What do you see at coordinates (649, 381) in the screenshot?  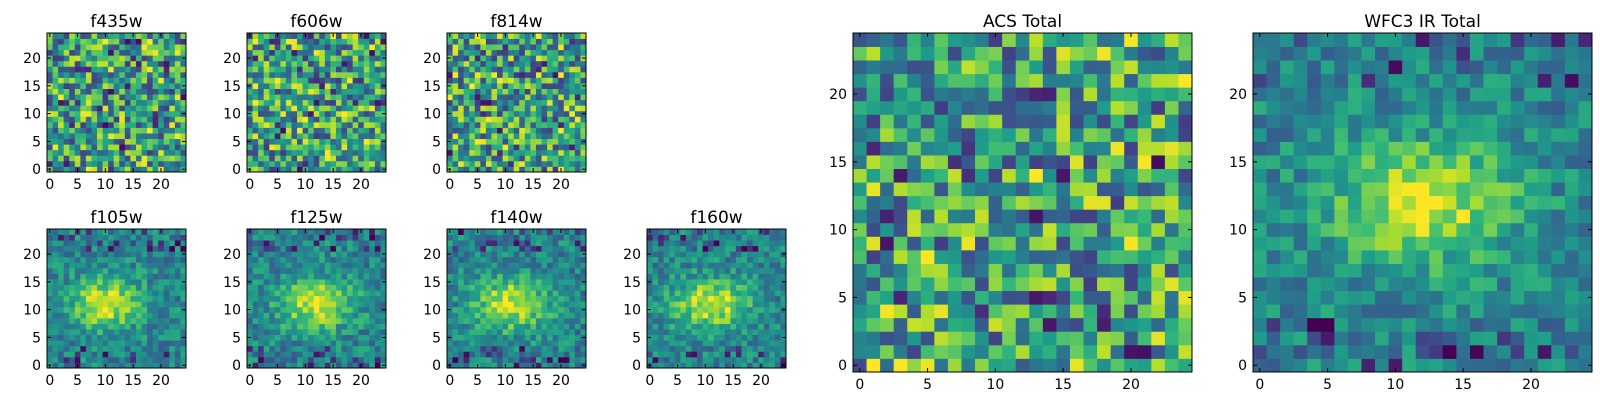 I see `x-tick-label: 0` at bounding box center [649, 381].